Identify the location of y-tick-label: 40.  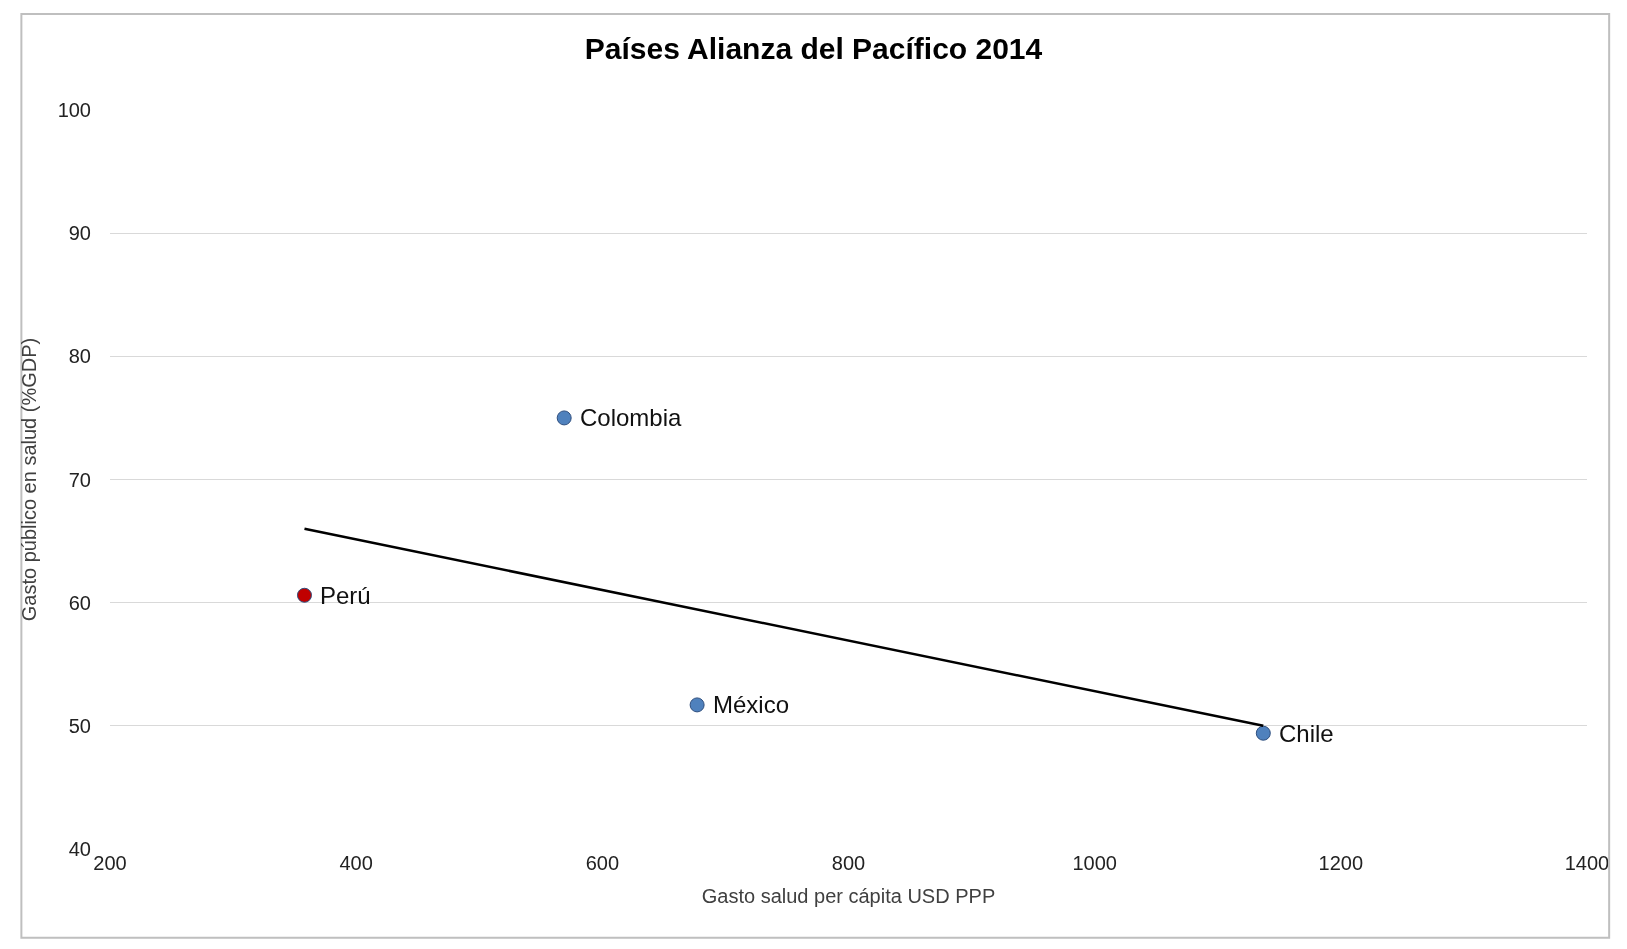
(79, 849).